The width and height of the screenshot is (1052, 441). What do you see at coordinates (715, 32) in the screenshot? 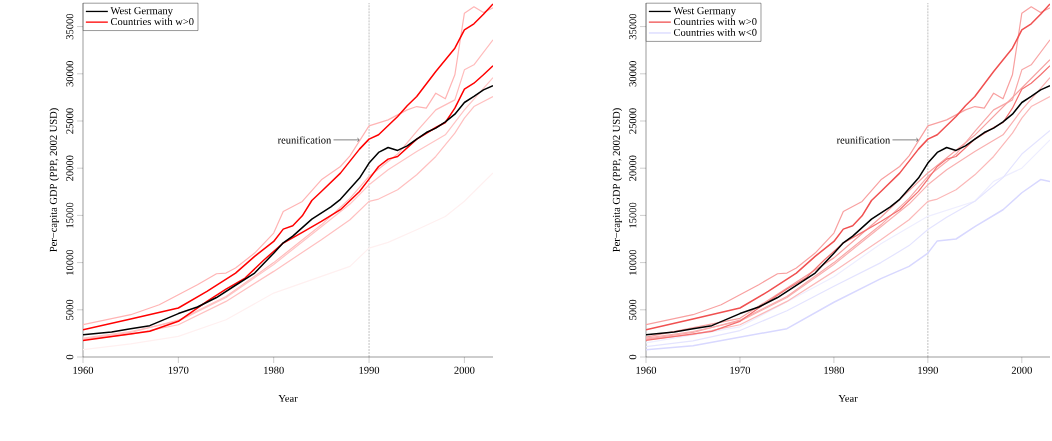
I see `legend-label: Countries with w<0` at bounding box center [715, 32].